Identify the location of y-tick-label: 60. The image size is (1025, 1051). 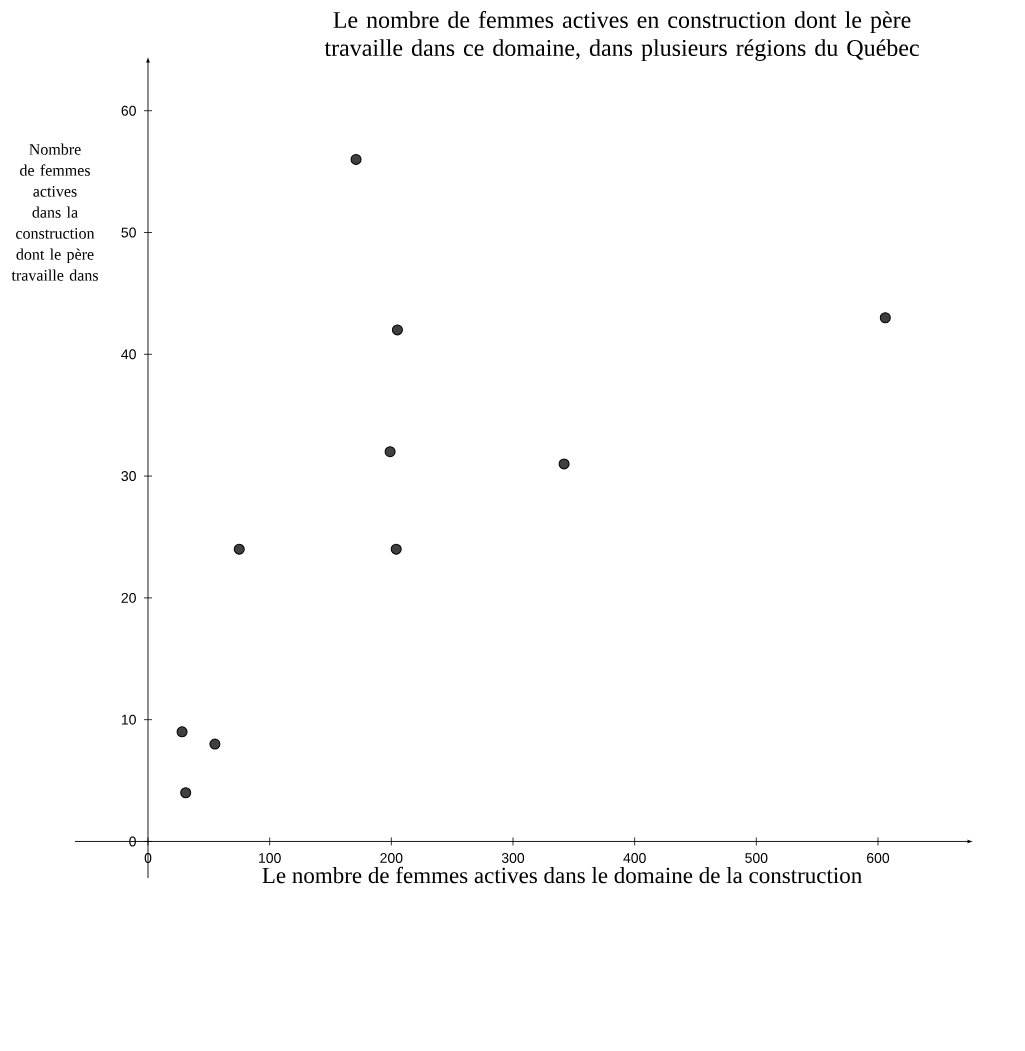
(128, 110).